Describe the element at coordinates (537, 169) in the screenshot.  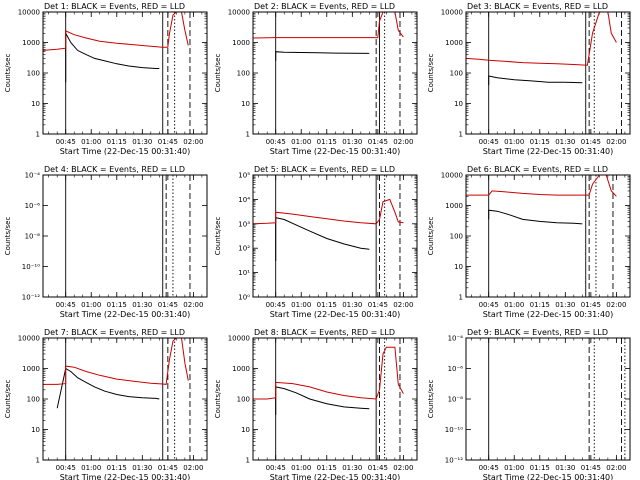
I see `chart-title: Det 6: BLACK = Events, RED = LLD` at that location.